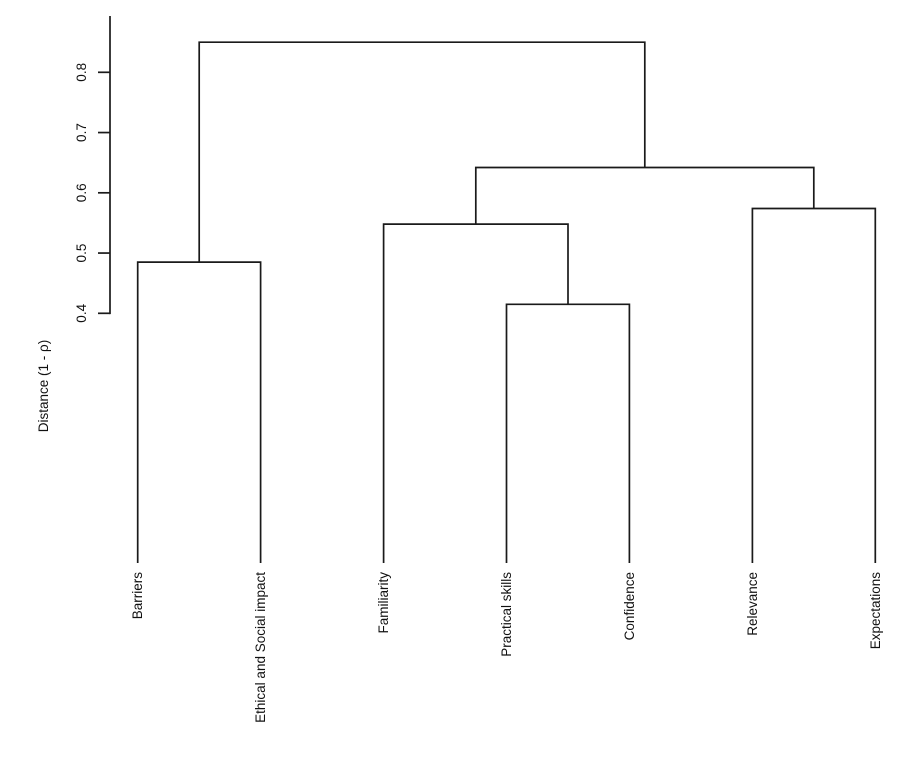 This screenshot has width=910, height=763. I want to click on y-tick-label: 0.8, so click(81, 72).